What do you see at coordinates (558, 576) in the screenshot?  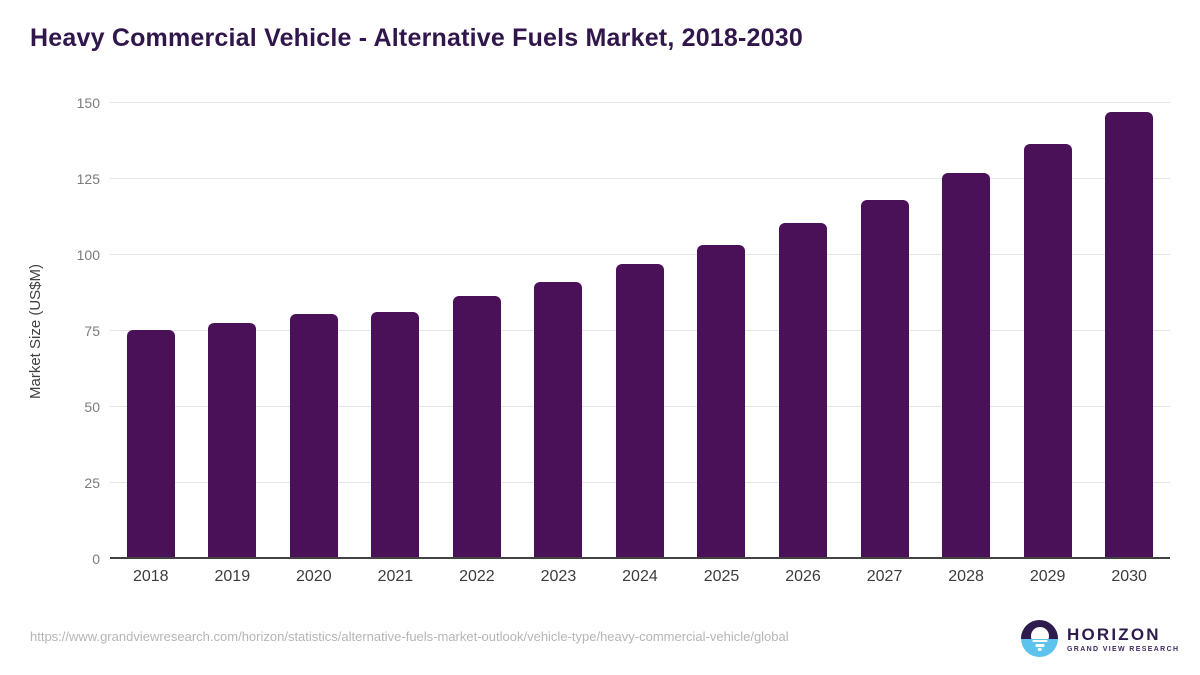 I see `x-tick-label-2023: 2023` at bounding box center [558, 576].